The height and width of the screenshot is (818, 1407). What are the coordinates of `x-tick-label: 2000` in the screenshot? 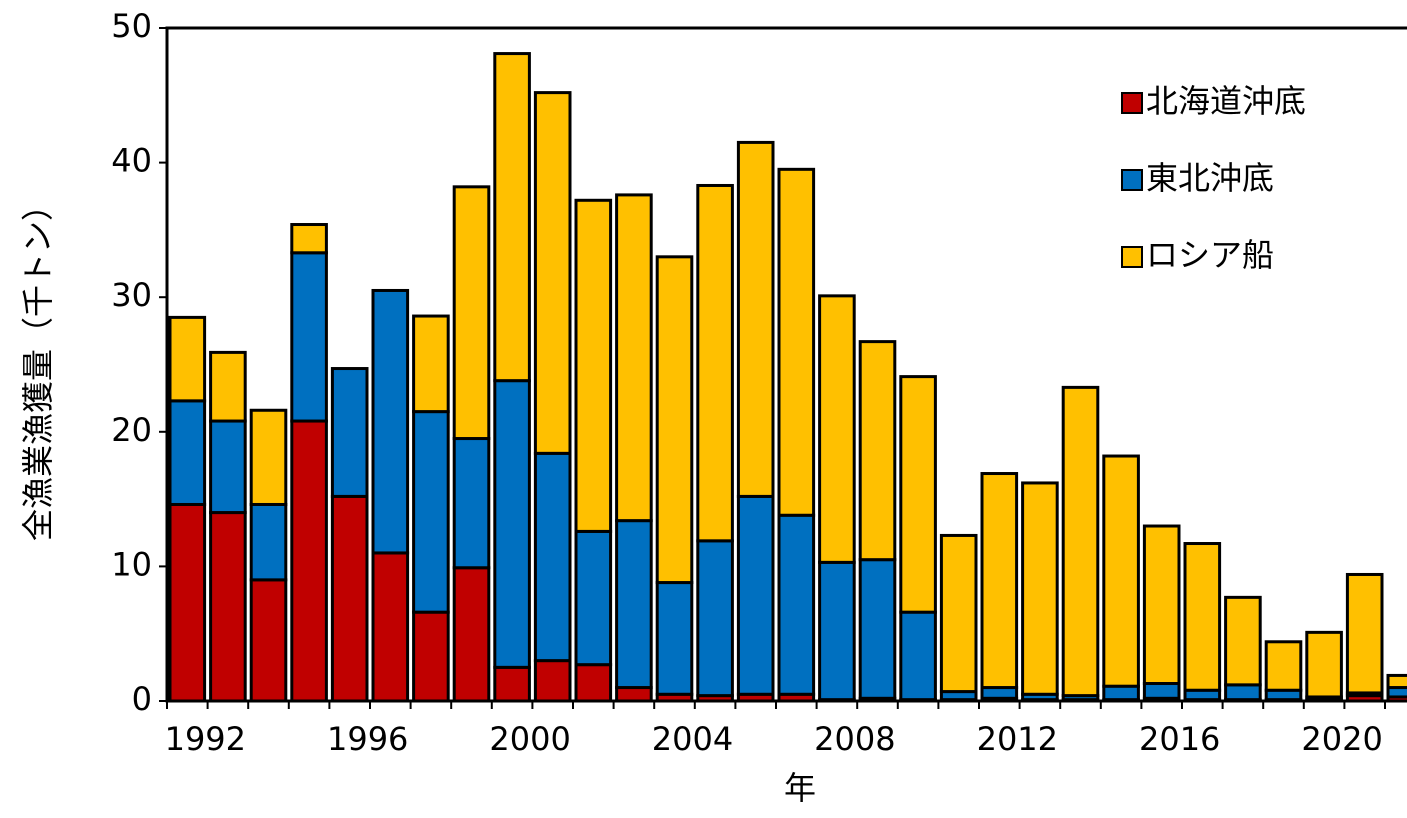 It's located at (529, 739).